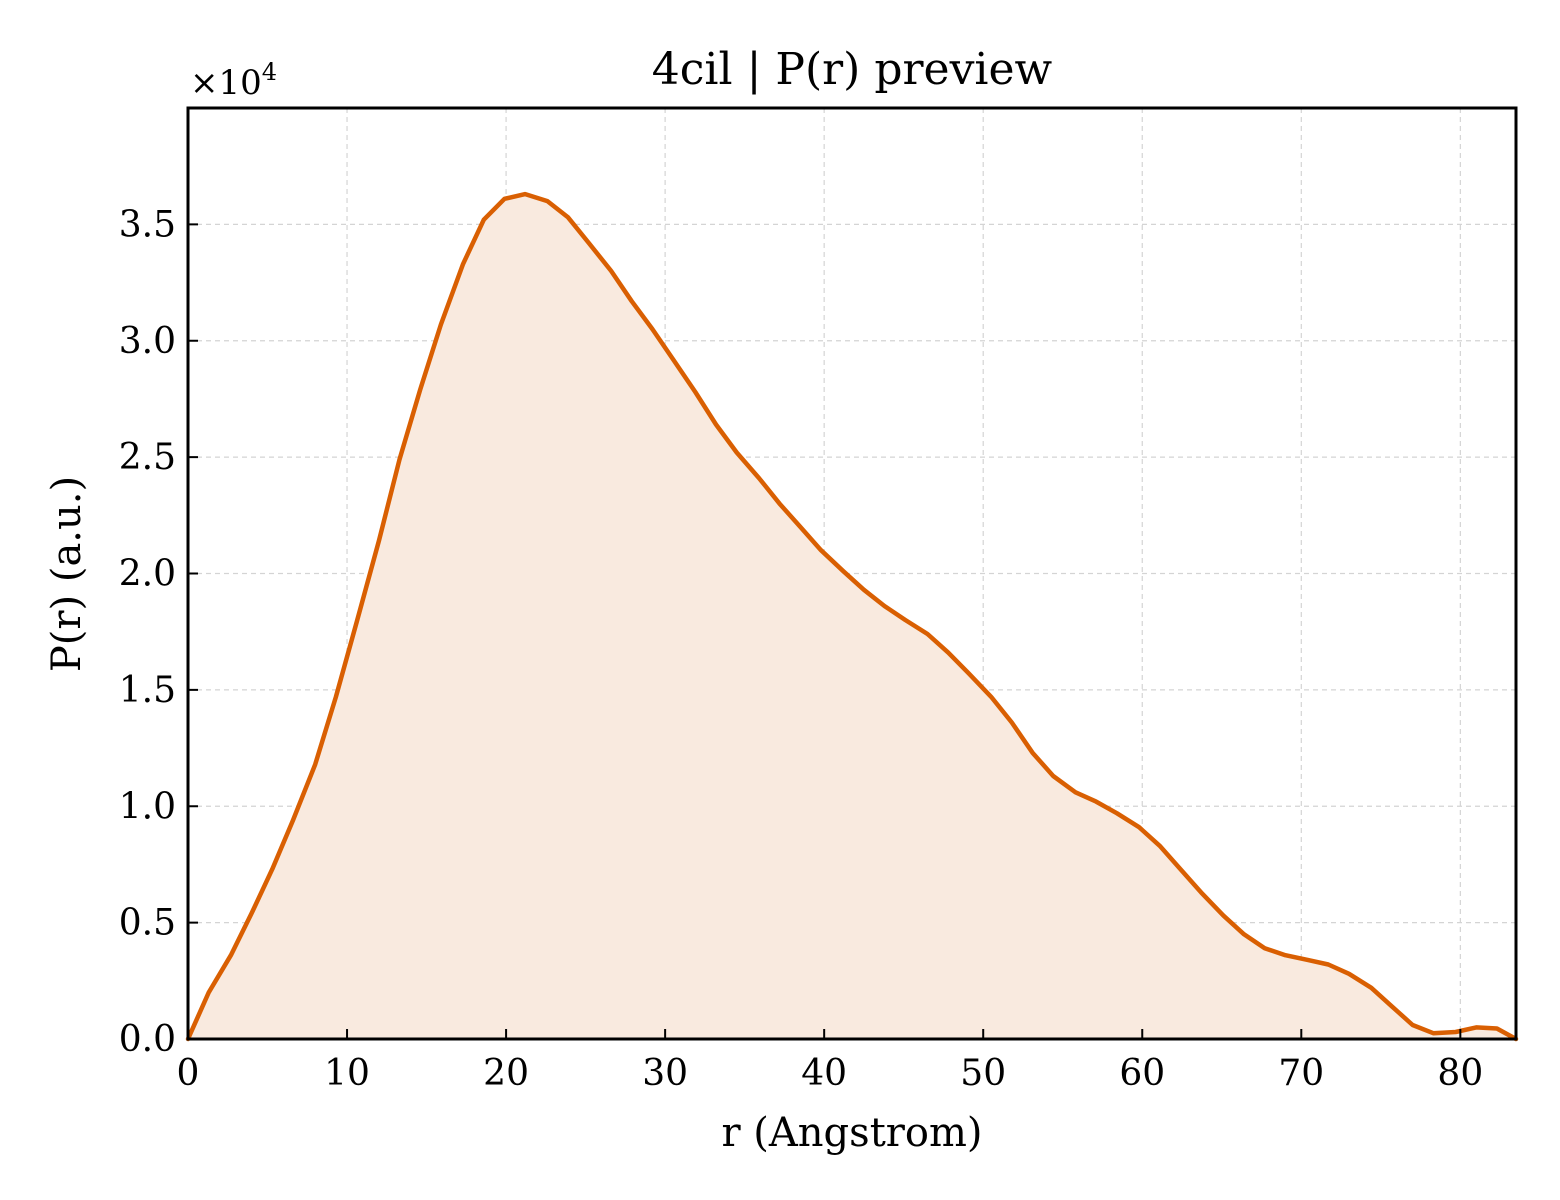  Describe the element at coordinates (226, 83) in the screenshot. I see `y-multiplier-base: ×10` at that location.